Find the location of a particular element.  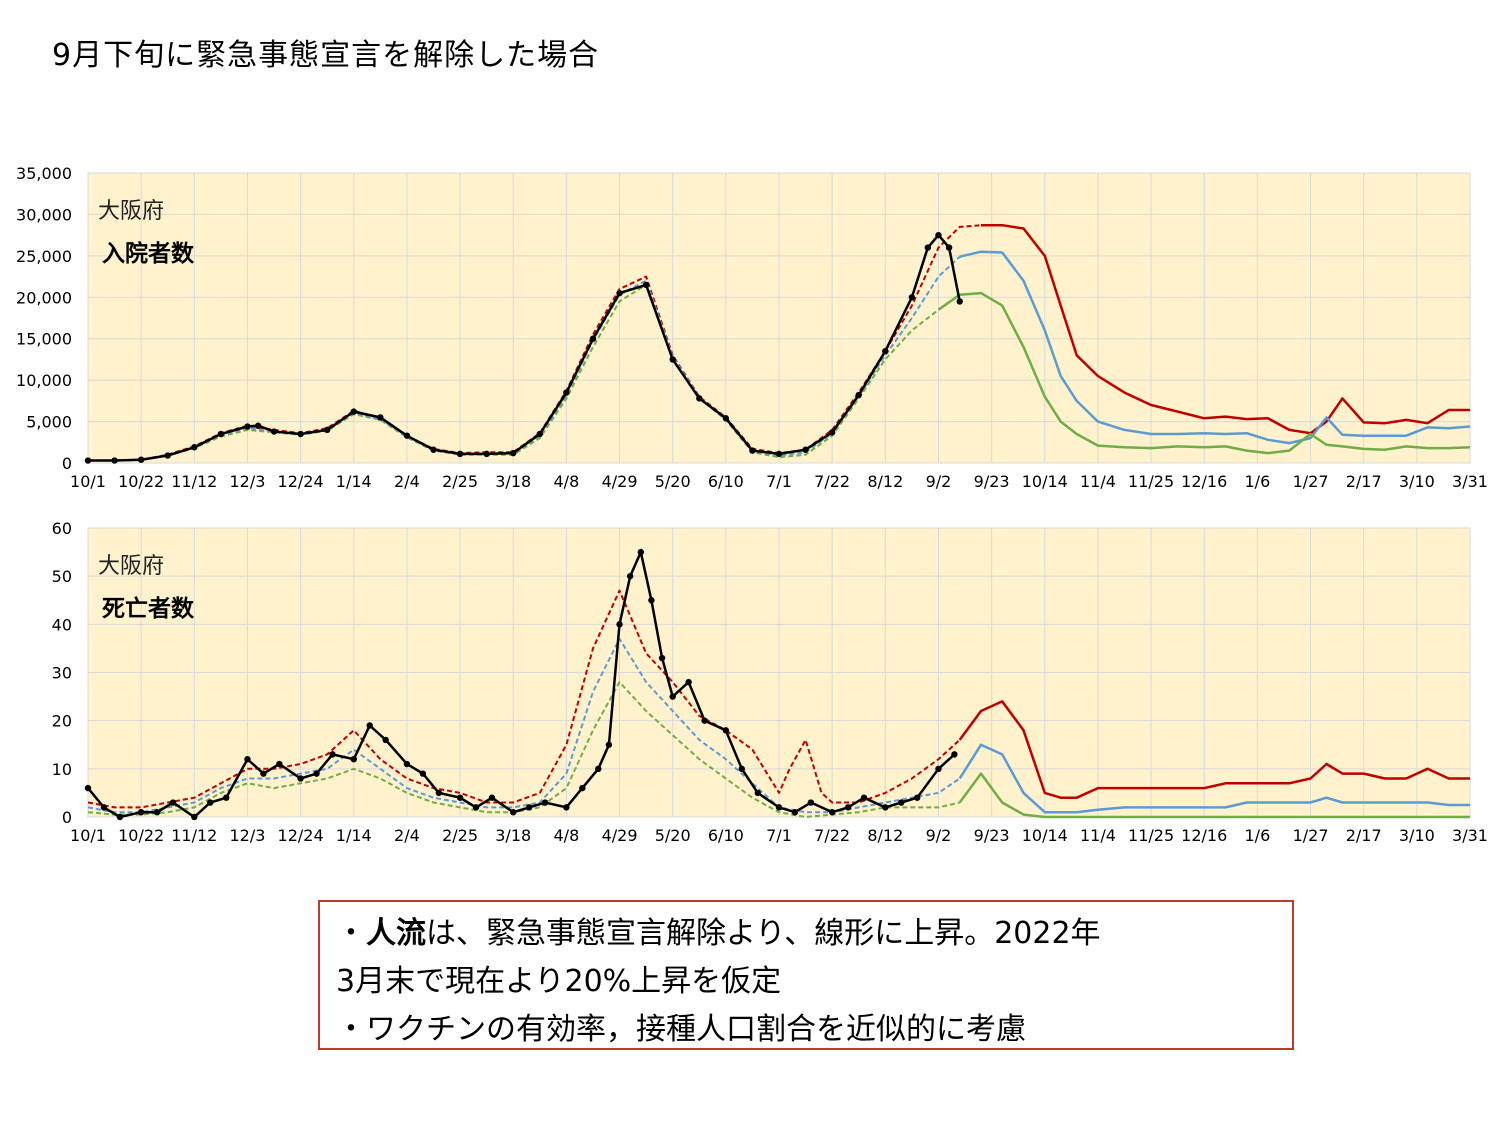

y-tick-label: 30,000 is located at coordinates (44, 214).